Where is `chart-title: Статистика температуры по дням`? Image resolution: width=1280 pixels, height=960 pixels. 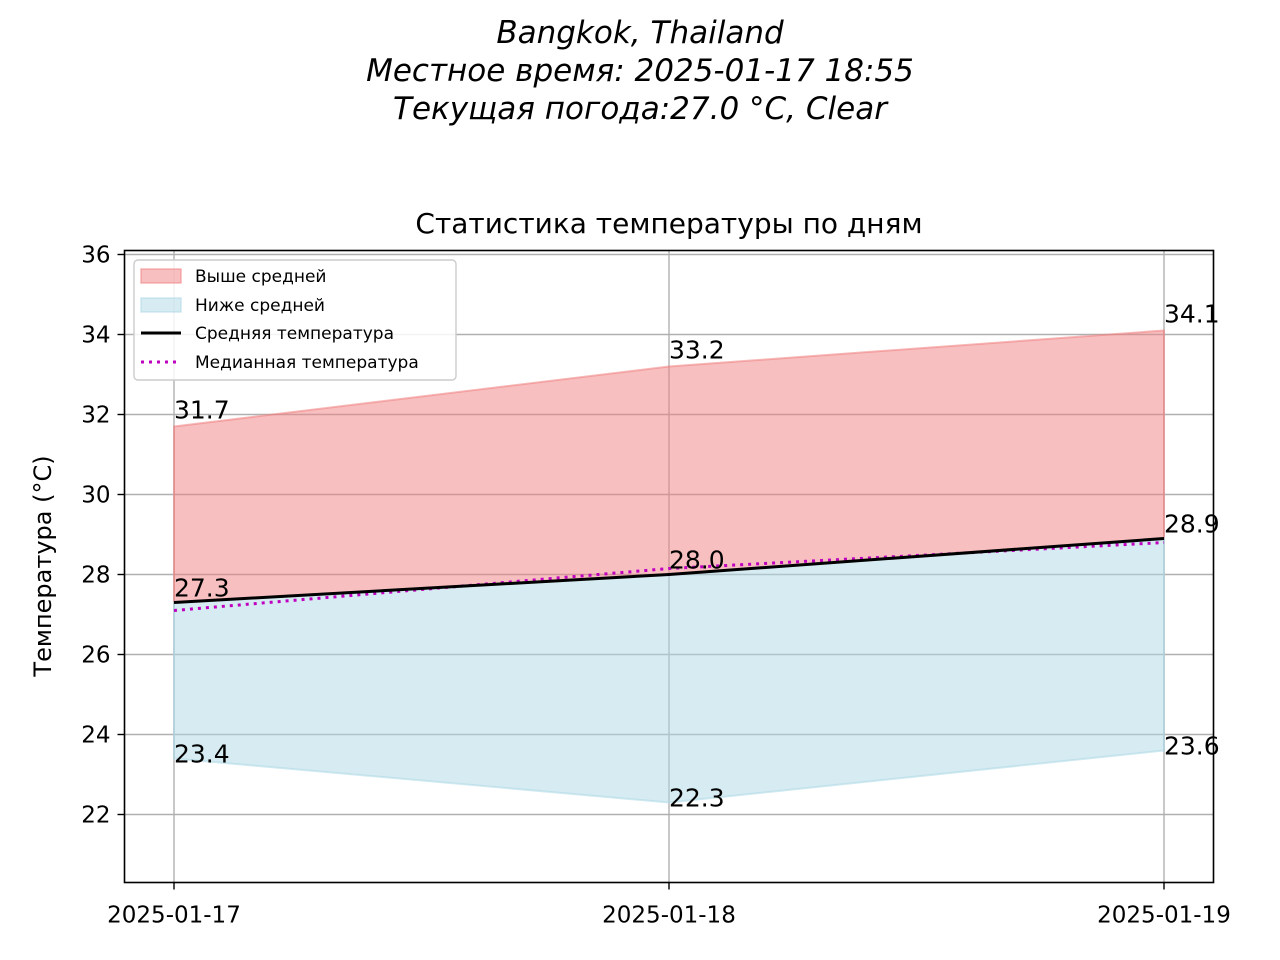
chart-title: Статистика температуры по дням is located at coordinates (668, 223).